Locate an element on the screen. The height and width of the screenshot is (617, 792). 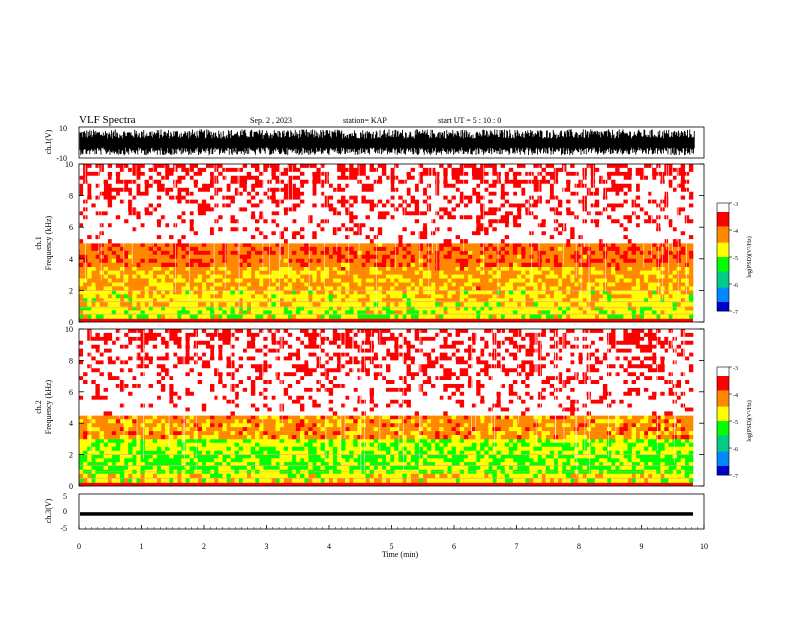
ylabel-line: ch.2 is located at coordinates (38, 407).